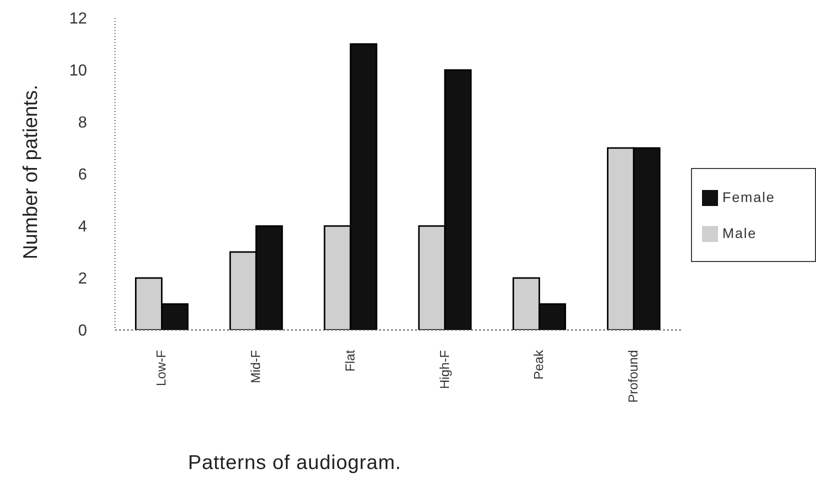  I want to click on x-tick-label: Low-F, so click(161, 368).